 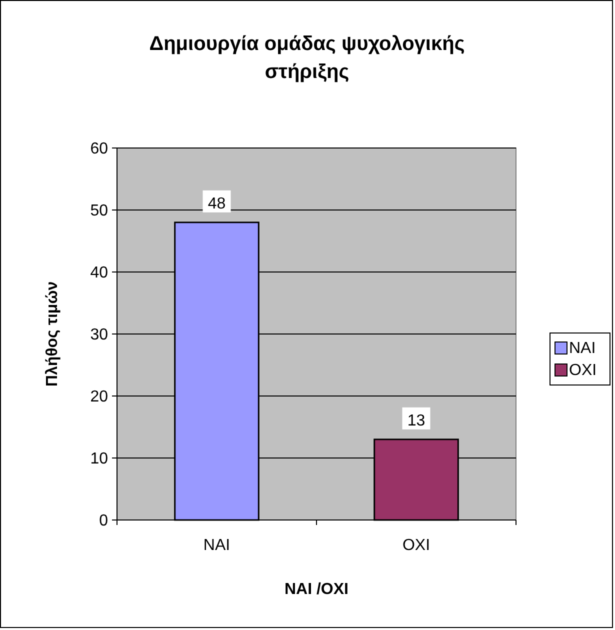 What do you see at coordinates (52, 334) in the screenshot?
I see `y-axis-title: Πλήθος τιμών` at bounding box center [52, 334].